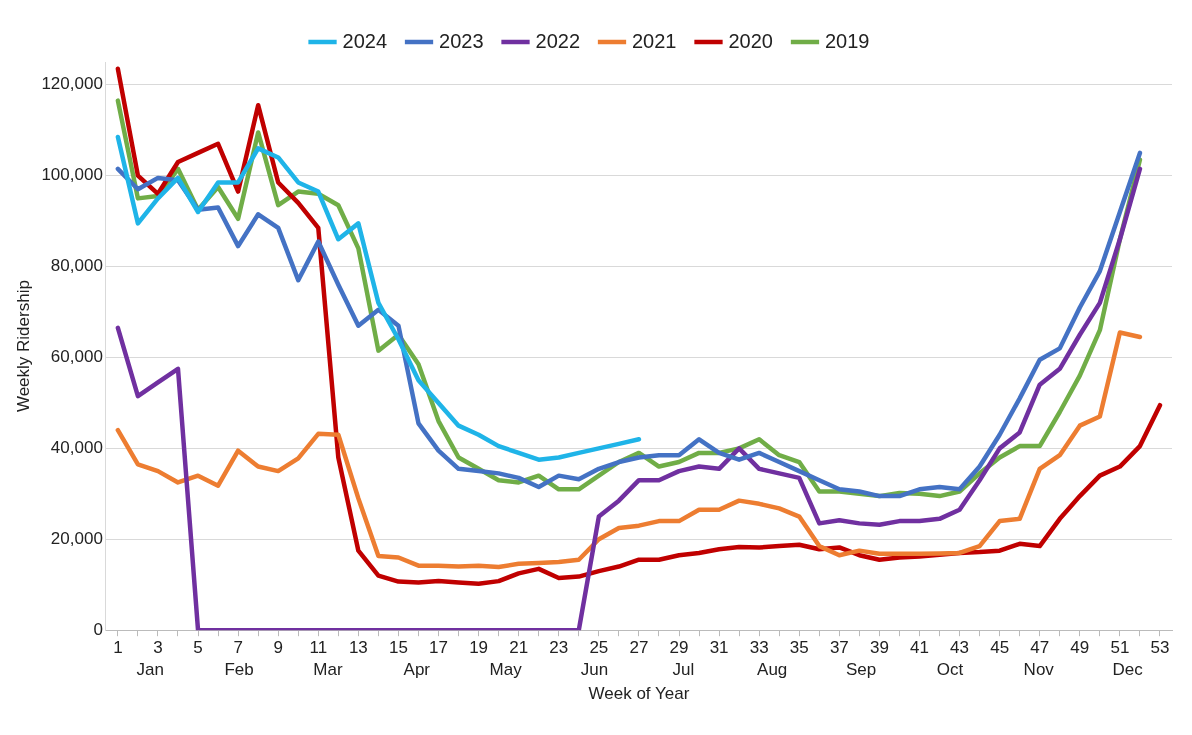 This screenshot has height=735, width=1192. What do you see at coordinates (1080, 648) in the screenshot?
I see `x-tick-label: 49` at bounding box center [1080, 648].